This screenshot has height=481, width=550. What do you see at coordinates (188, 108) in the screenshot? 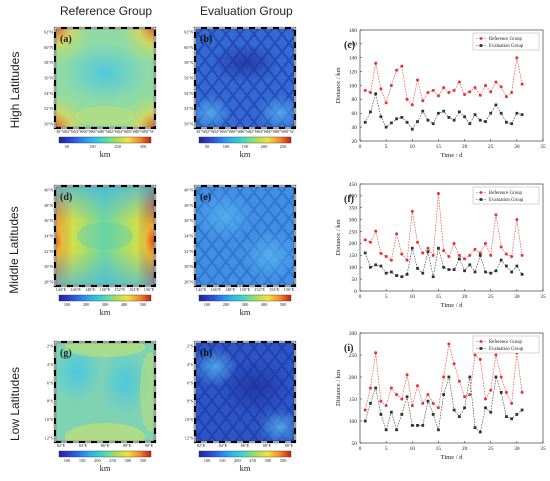
I see `evaluation-map-1-lat-tick: 52°N` at bounding box center [188, 108].